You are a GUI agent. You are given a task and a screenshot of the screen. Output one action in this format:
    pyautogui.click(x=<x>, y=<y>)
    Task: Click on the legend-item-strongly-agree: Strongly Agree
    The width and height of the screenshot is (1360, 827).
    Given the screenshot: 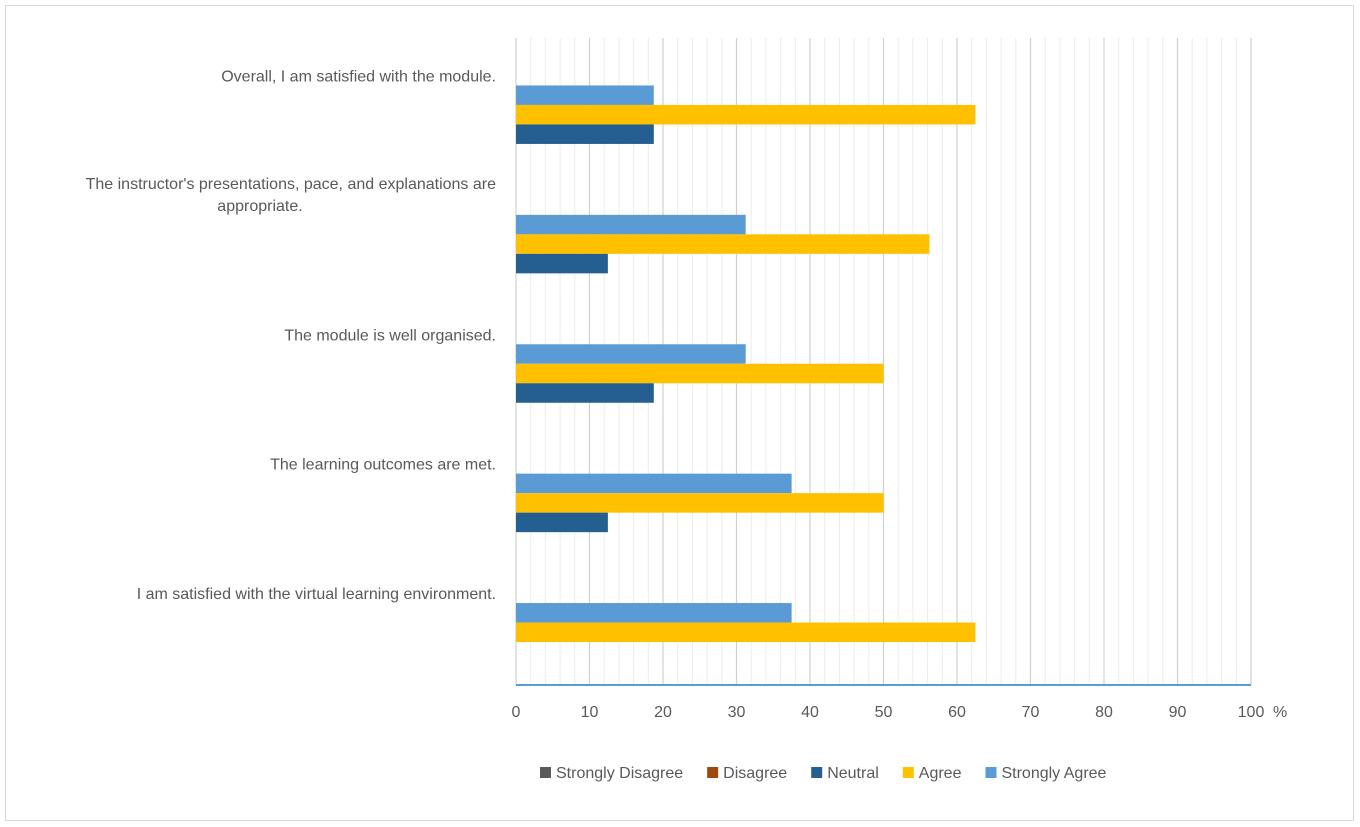 What is the action you would take?
    pyautogui.click(x=1046, y=773)
    